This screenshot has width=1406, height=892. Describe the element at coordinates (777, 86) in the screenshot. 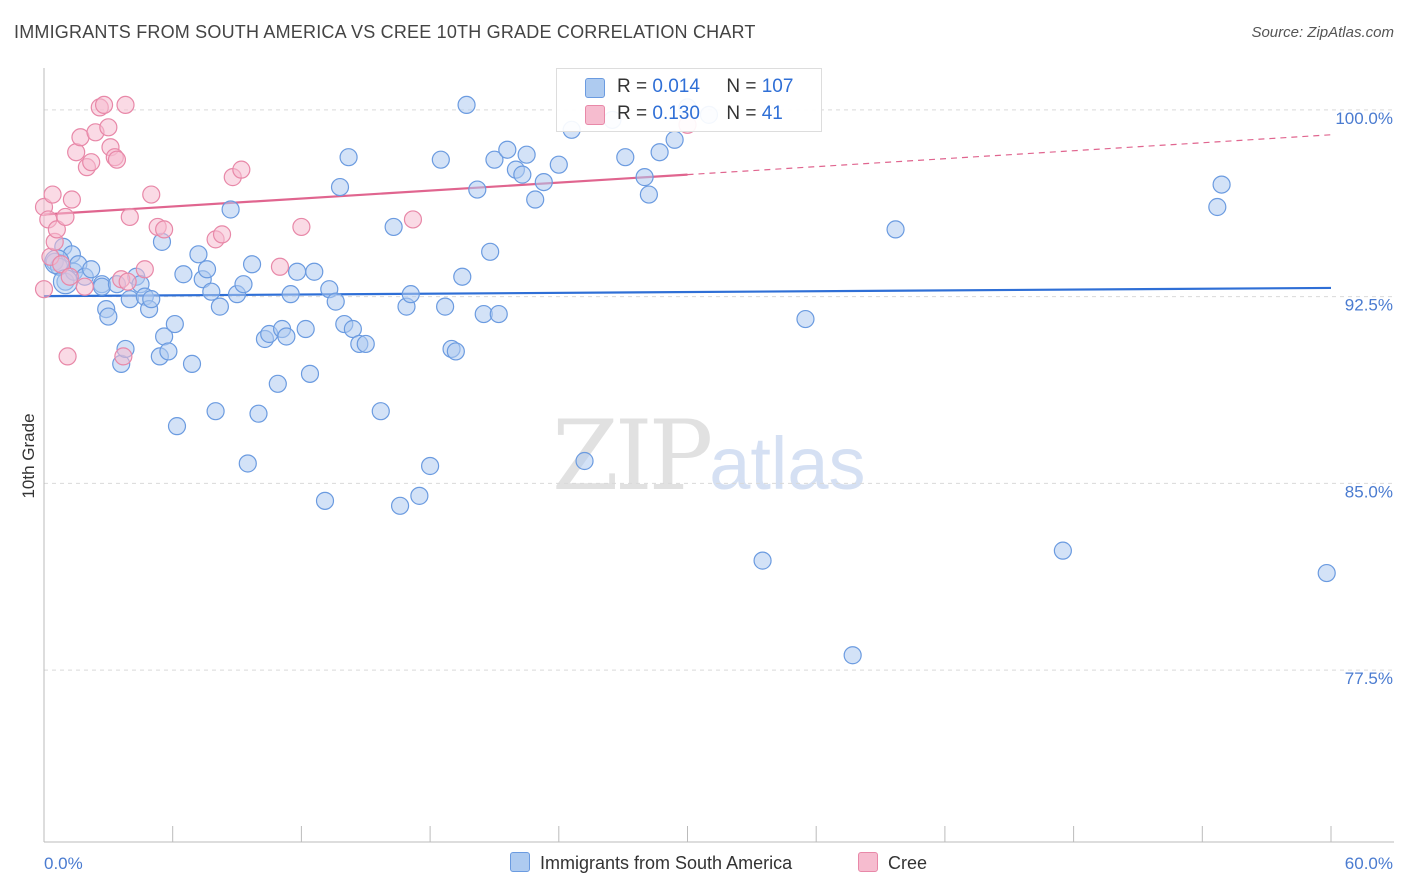

I see `legend-n-value: 107` at that location.